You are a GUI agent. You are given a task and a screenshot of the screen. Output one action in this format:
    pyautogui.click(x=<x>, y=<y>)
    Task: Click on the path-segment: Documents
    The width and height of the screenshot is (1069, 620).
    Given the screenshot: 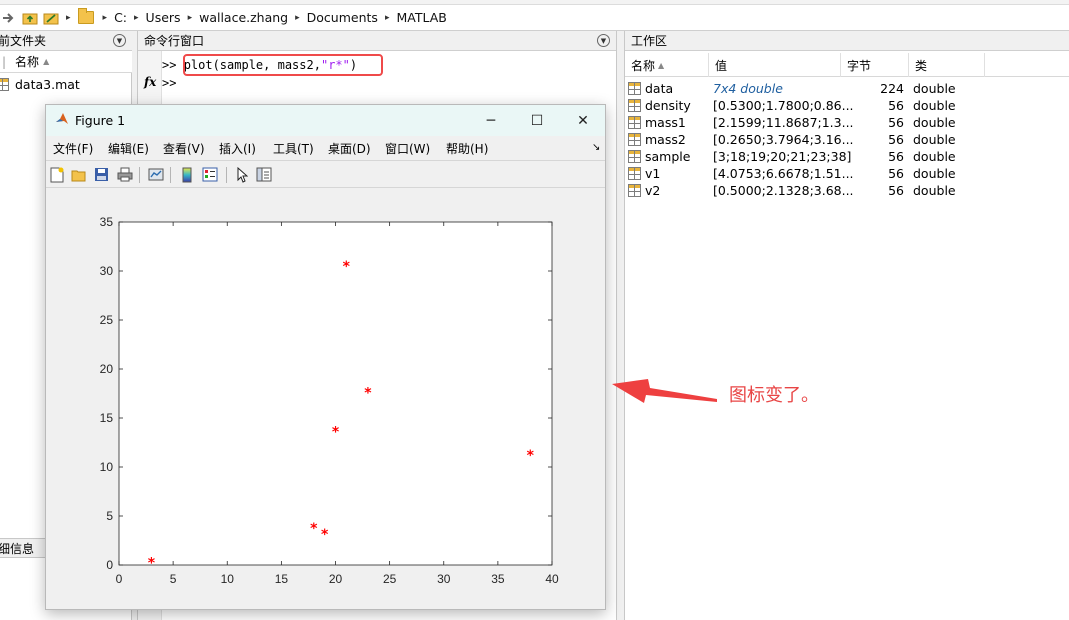 What is the action you would take?
    pyautogui.click(x=342, y=17)
    